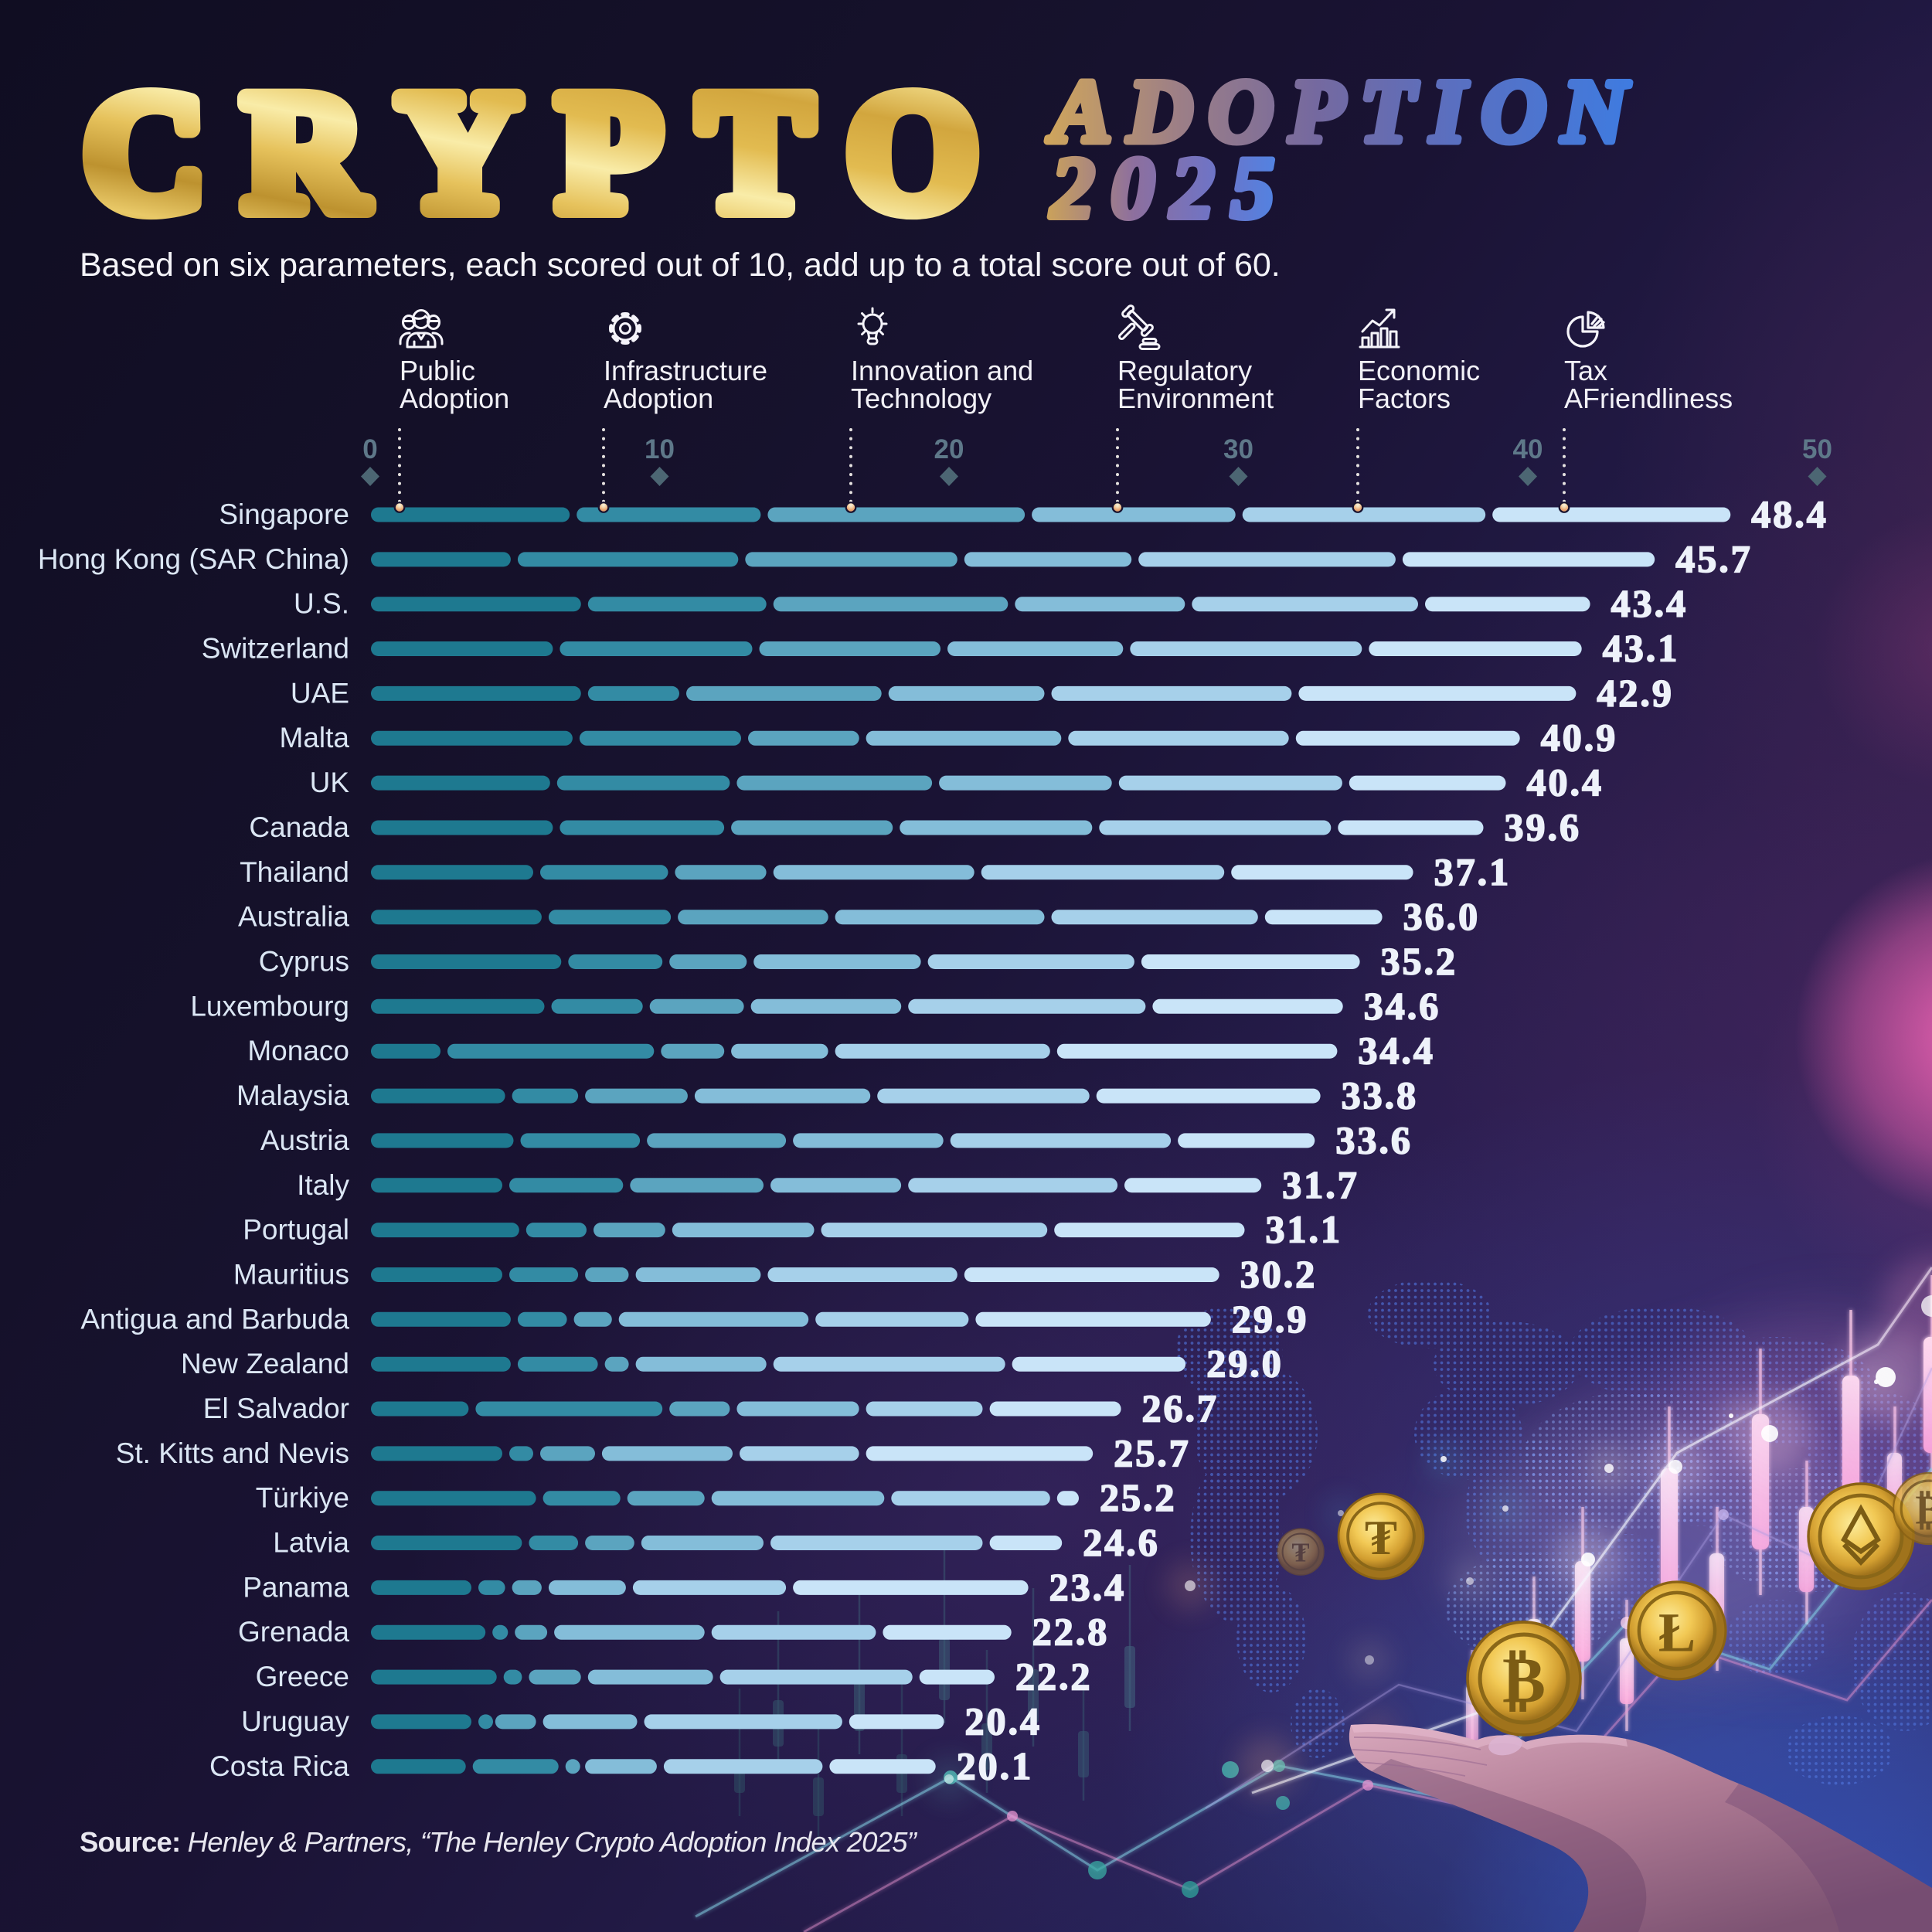  What do you see at coordinates (1184, 371) in the screenshot?
I see `svg-text: Regulatory` at bounding box center [1184, 371].